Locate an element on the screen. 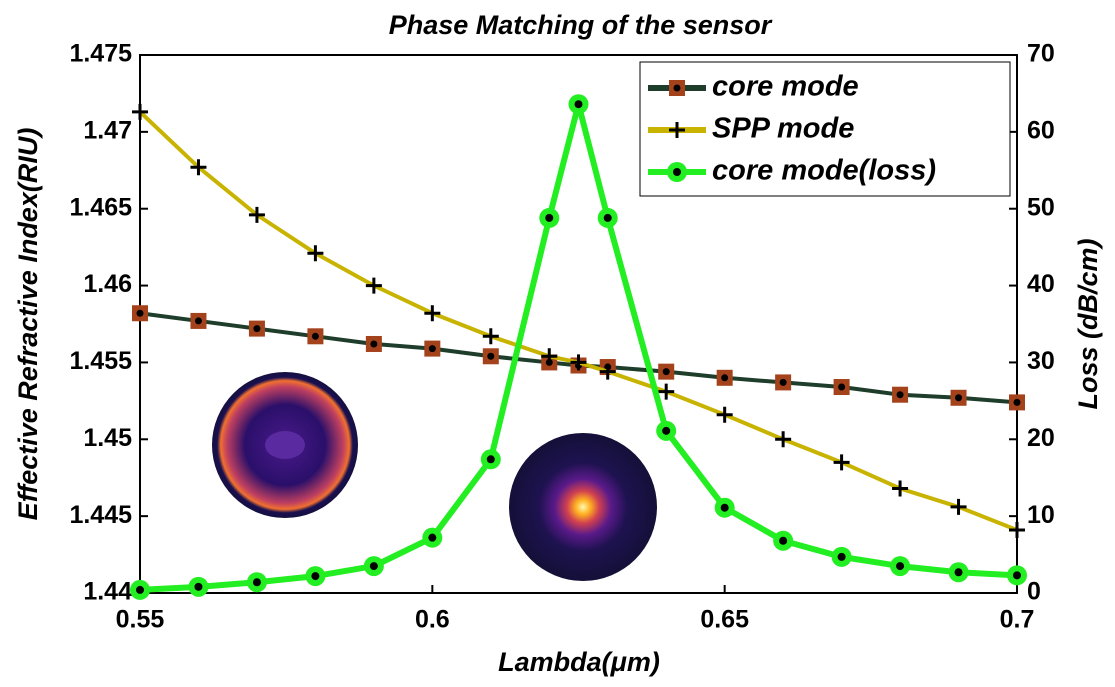 The height and width of the screenshot is (687, 1115). y-tick-label: 1.465 is located at coordinates (100, 207).